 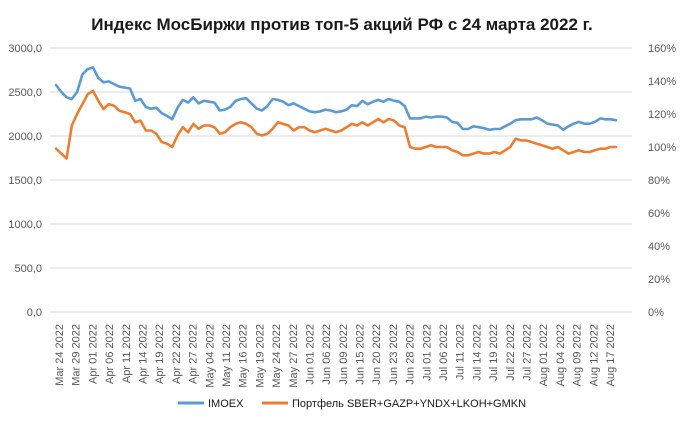 What do you see at coordinates (511, 352) in the screenshot?
I see `x-tick-label: Jul 22 2022` at bounding box center [511, 352].